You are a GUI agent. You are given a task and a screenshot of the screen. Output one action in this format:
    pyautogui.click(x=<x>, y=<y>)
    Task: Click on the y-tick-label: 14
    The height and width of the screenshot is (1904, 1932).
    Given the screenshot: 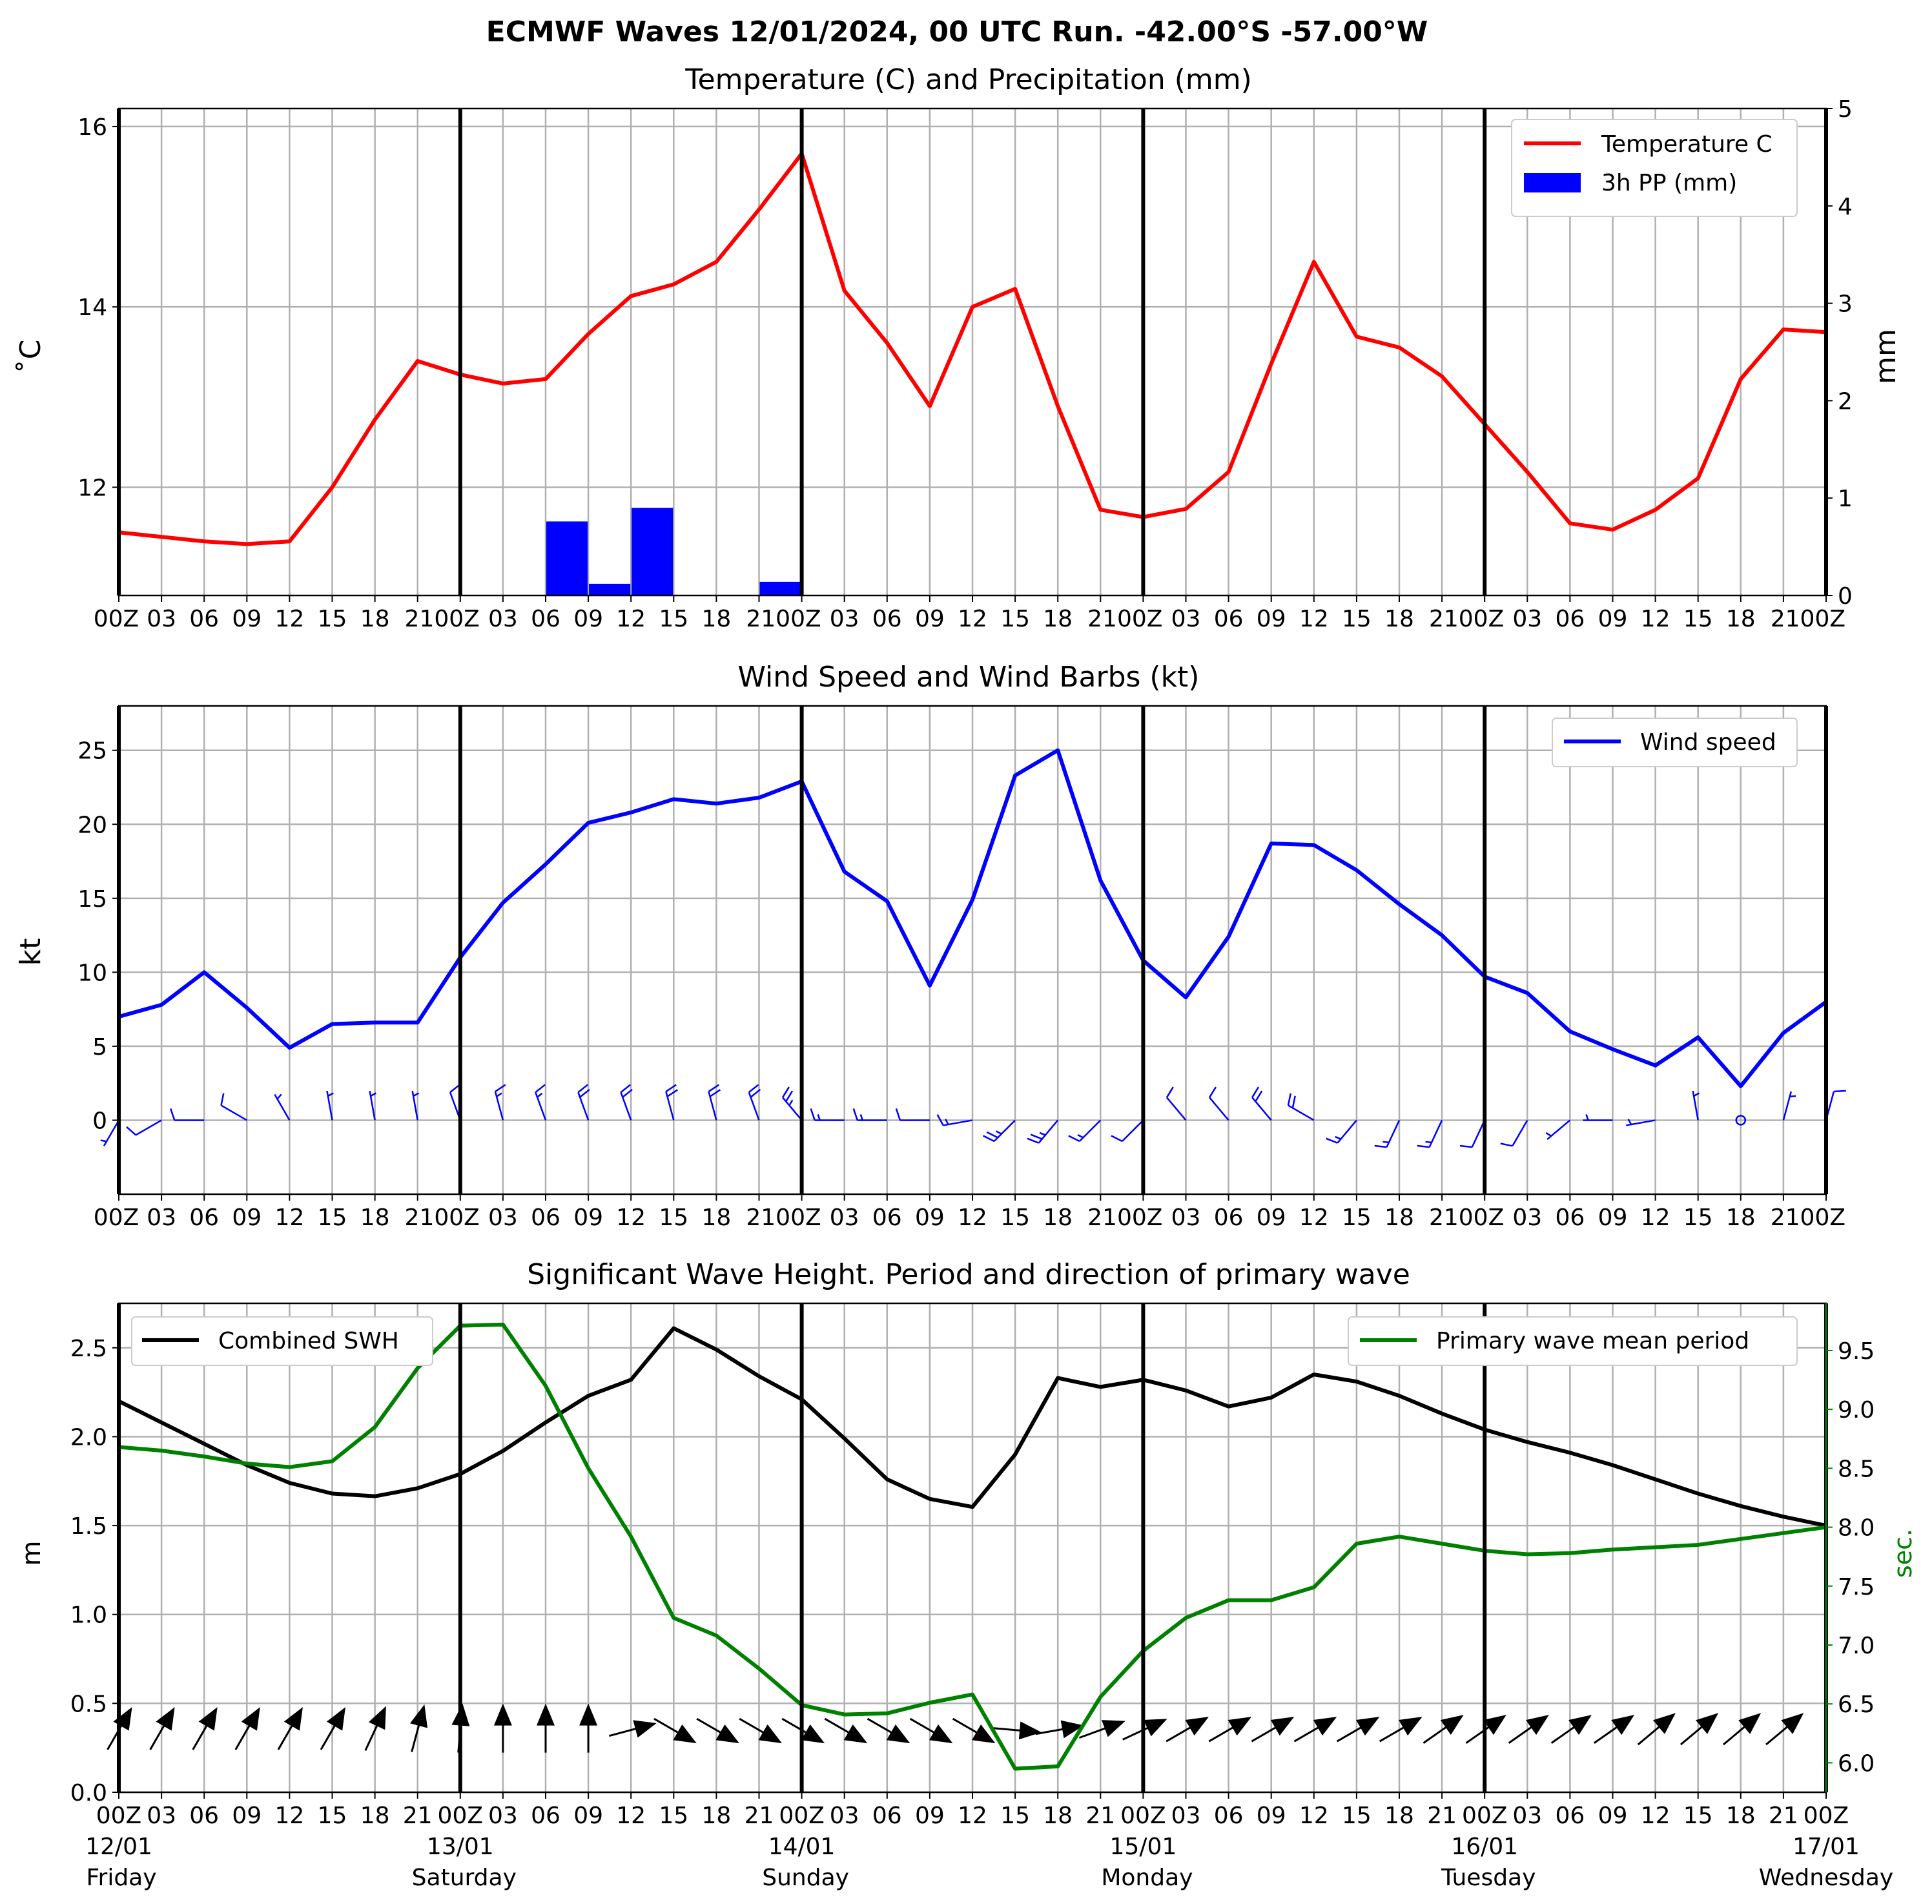 What is the action you would take?
    pyautogui.click(x=92, y=308)
    